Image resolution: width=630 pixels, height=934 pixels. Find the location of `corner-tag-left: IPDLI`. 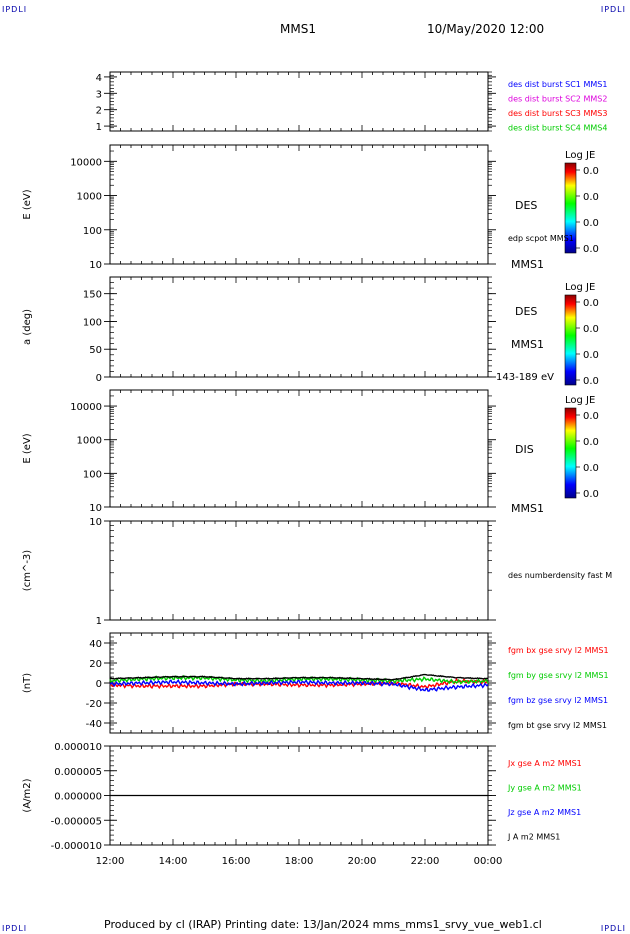

corner-tag-left: IPDLI is located at coordinates (15, 9).